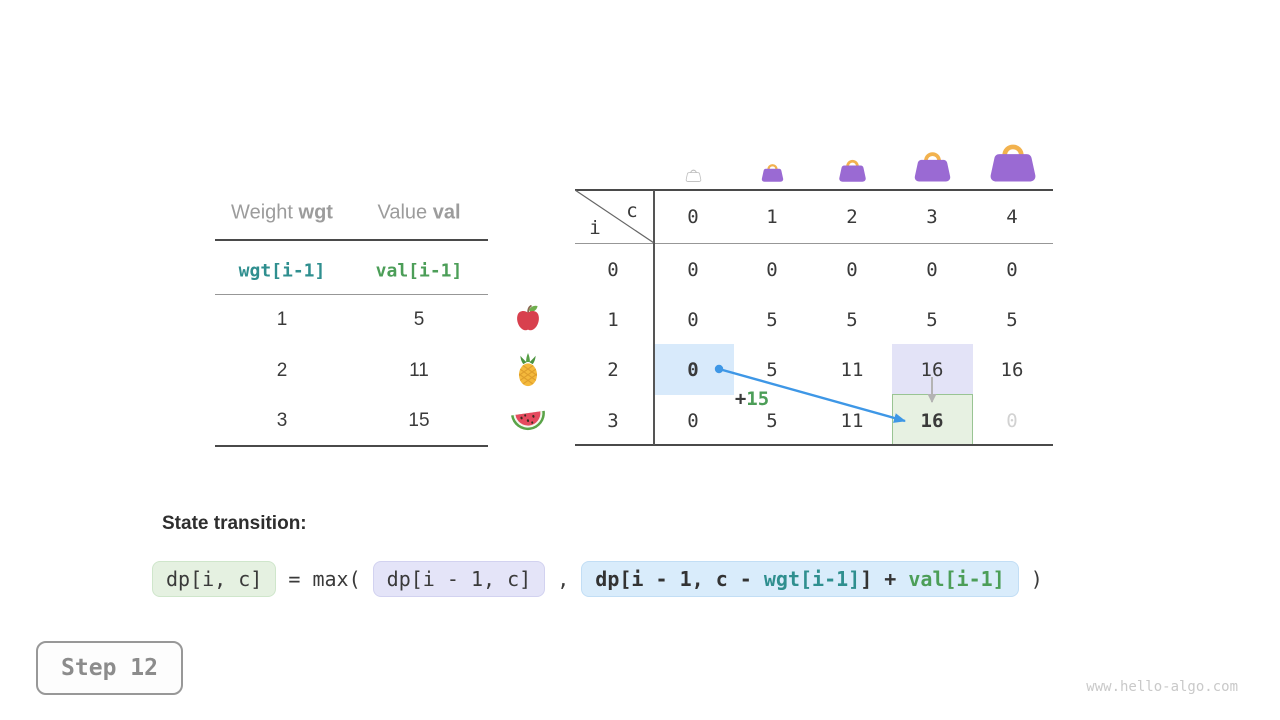  Describe the element at coordinates (693, 270) in the screenshot. I see `dp-cell-0-0: 0` at that location.